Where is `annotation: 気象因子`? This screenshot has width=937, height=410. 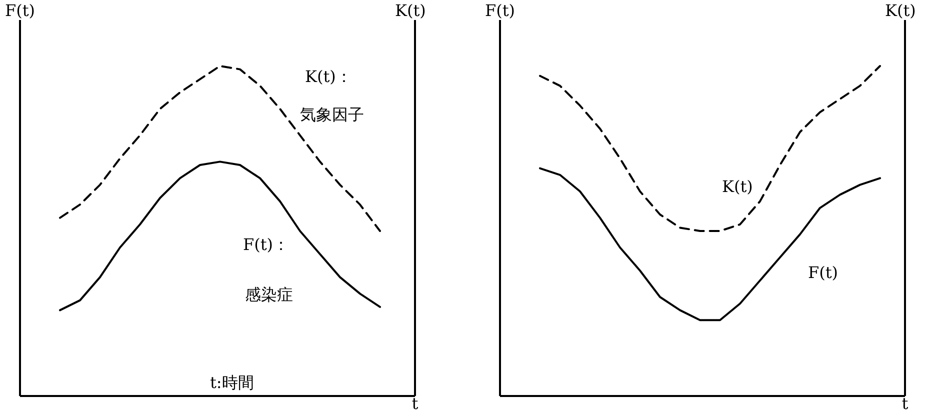
annotation: 気象因子 is located at coordinates (332, 114).